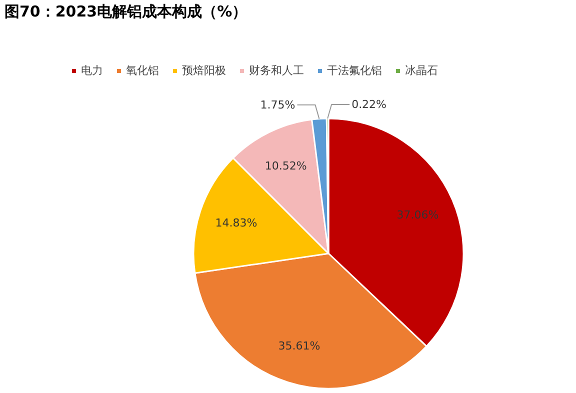 This screenshot has width=576, height=393. I want to click on data-label: 10.52%, so click(285, 166).